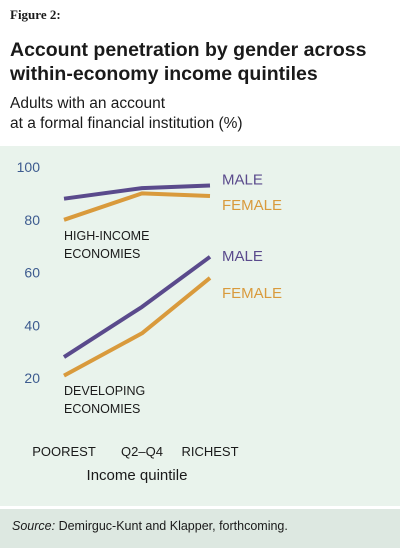  Describe the element at coordinates (252, 293) in the screenshot. I see `series-label-1-female: FEMALE` at that location.